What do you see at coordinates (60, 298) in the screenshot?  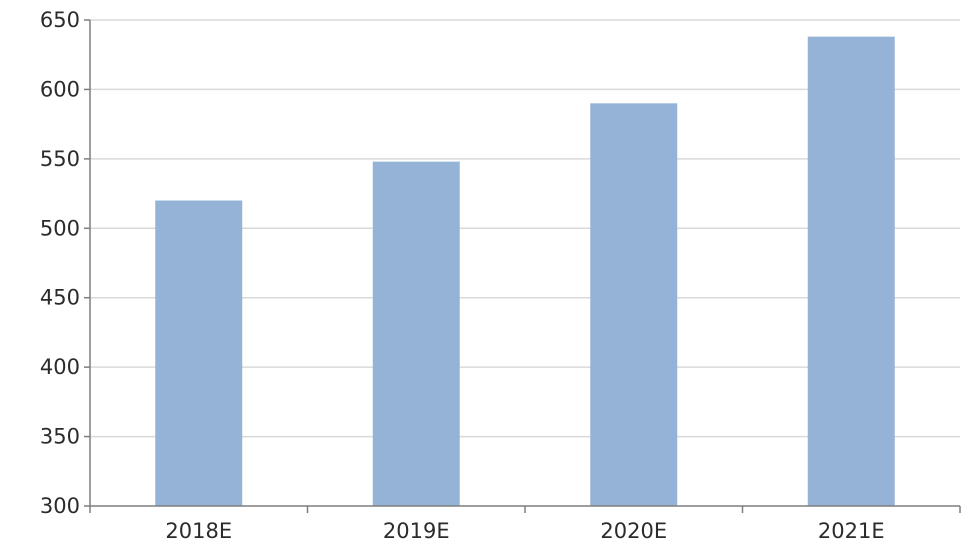 I see `y-tick-label: 450` at bounding box center [60, 298].